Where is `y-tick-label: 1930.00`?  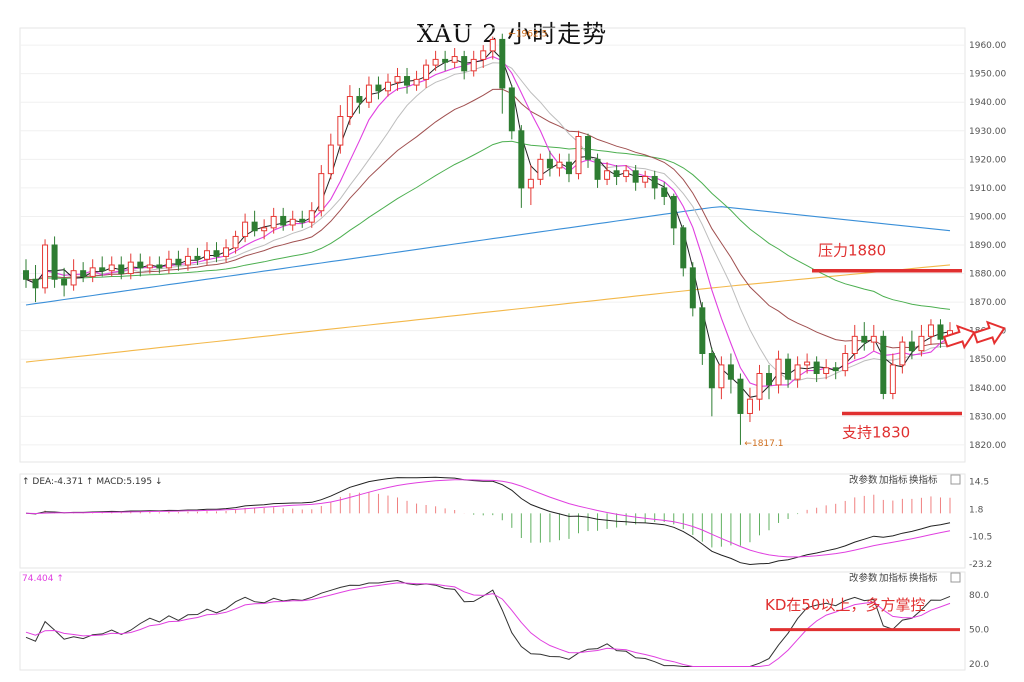 y-tick-label: 1930.00 is located at coordinates (987, 132).